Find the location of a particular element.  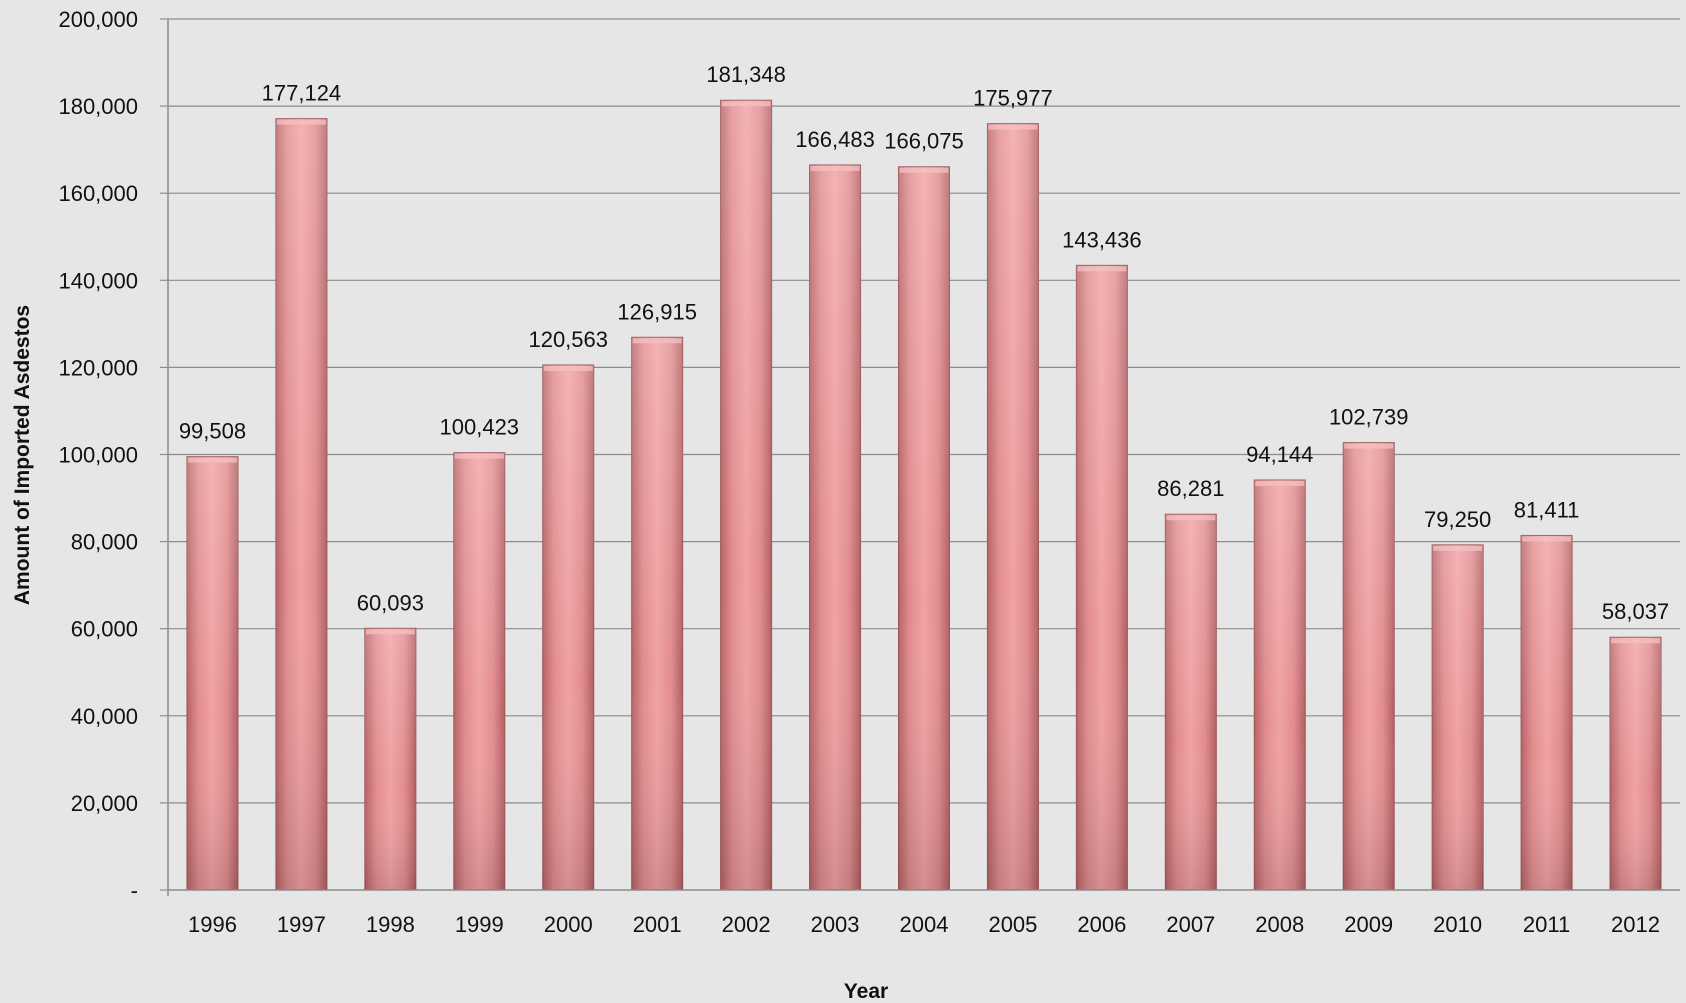

y-tick-label: 180,000 is located at coordinates (98, 106).